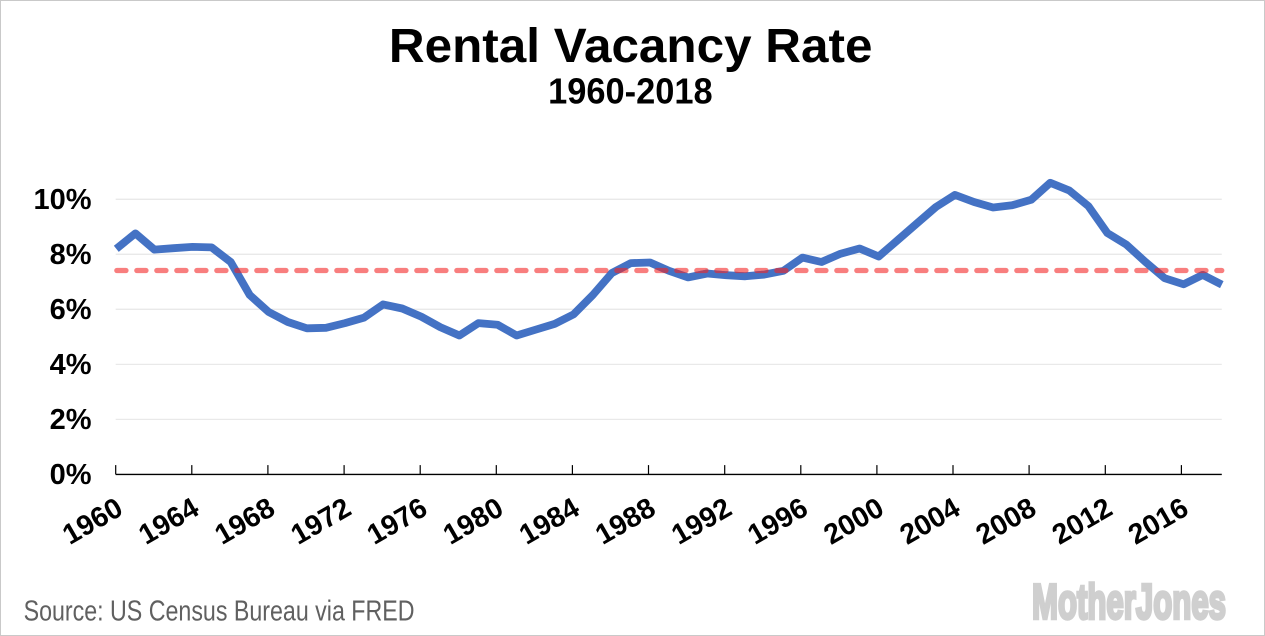 Image resolution: width=1265 pixels, height=636 pixels. I want to click on svg-text: 1960-2018, so click(630, 91).